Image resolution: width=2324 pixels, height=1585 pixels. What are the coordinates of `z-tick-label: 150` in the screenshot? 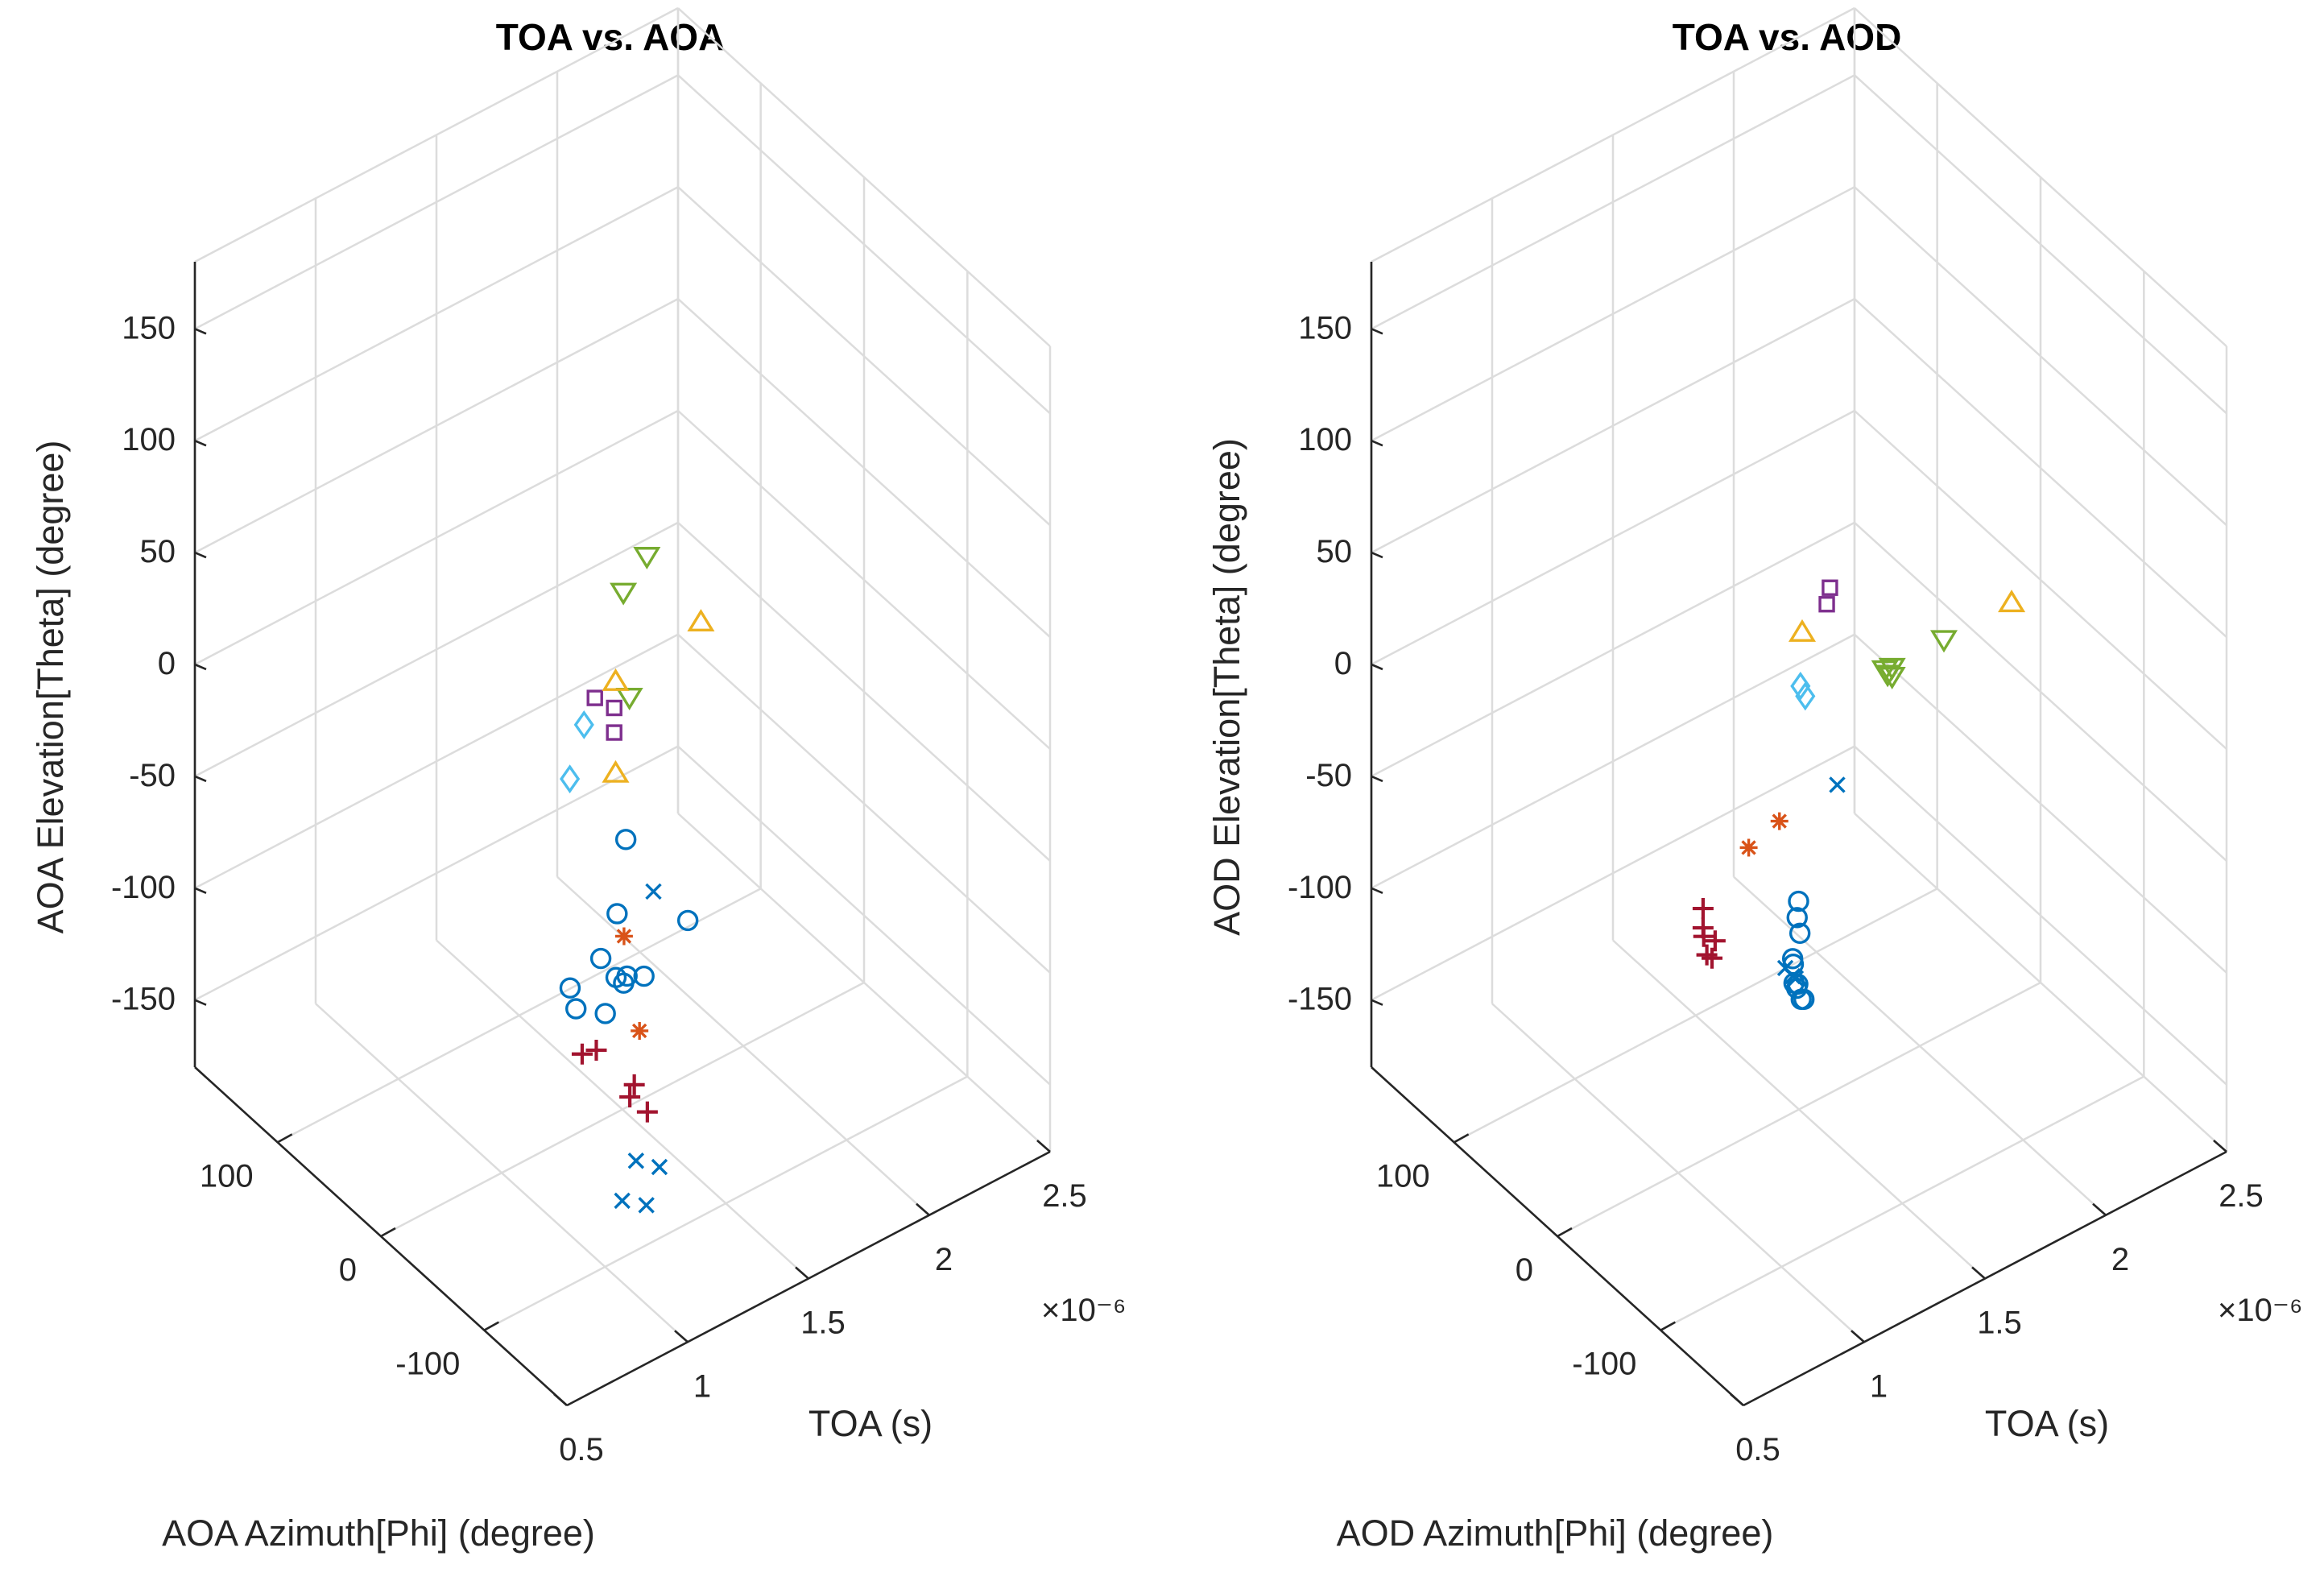 It's located at (149, 328).